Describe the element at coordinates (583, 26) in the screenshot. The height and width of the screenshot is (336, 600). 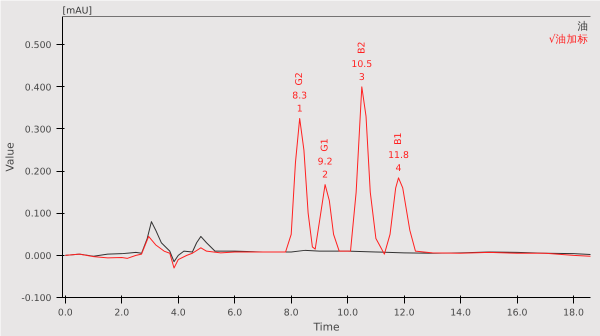
I see `text: 油` at that location.